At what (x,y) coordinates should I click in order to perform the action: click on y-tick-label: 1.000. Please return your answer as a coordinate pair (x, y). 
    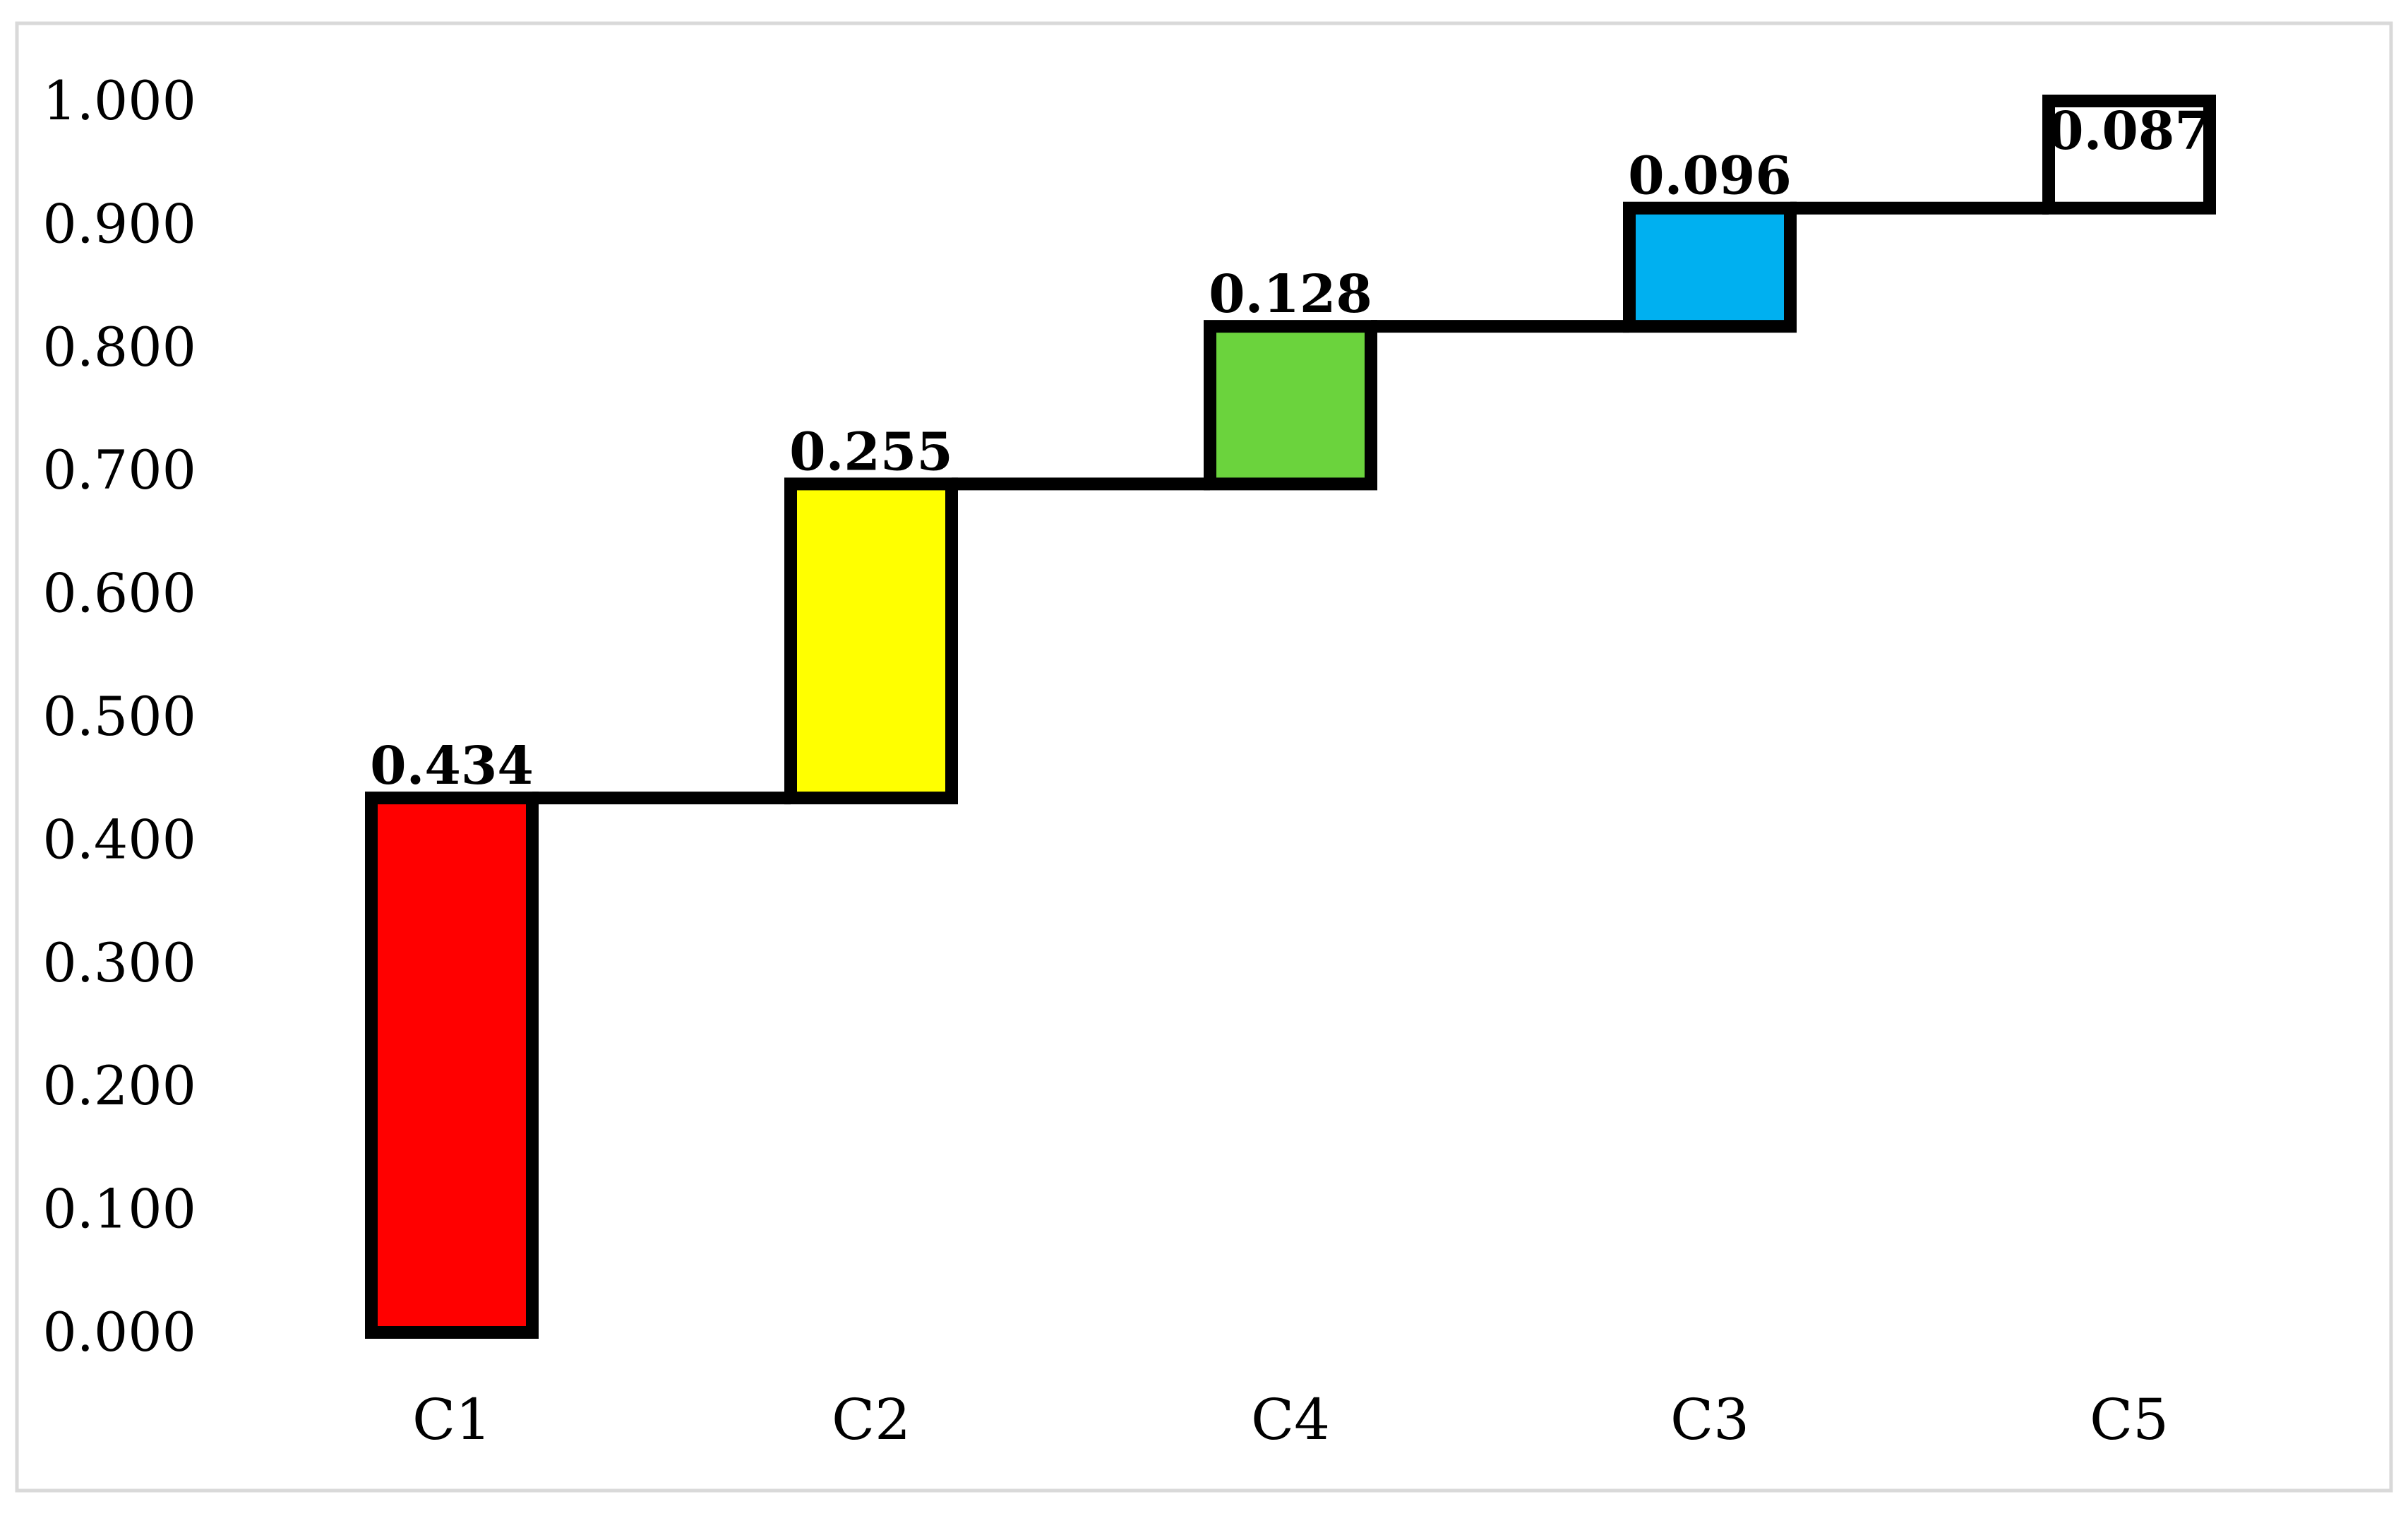
    Looking at the image, I should click on (119, 100).